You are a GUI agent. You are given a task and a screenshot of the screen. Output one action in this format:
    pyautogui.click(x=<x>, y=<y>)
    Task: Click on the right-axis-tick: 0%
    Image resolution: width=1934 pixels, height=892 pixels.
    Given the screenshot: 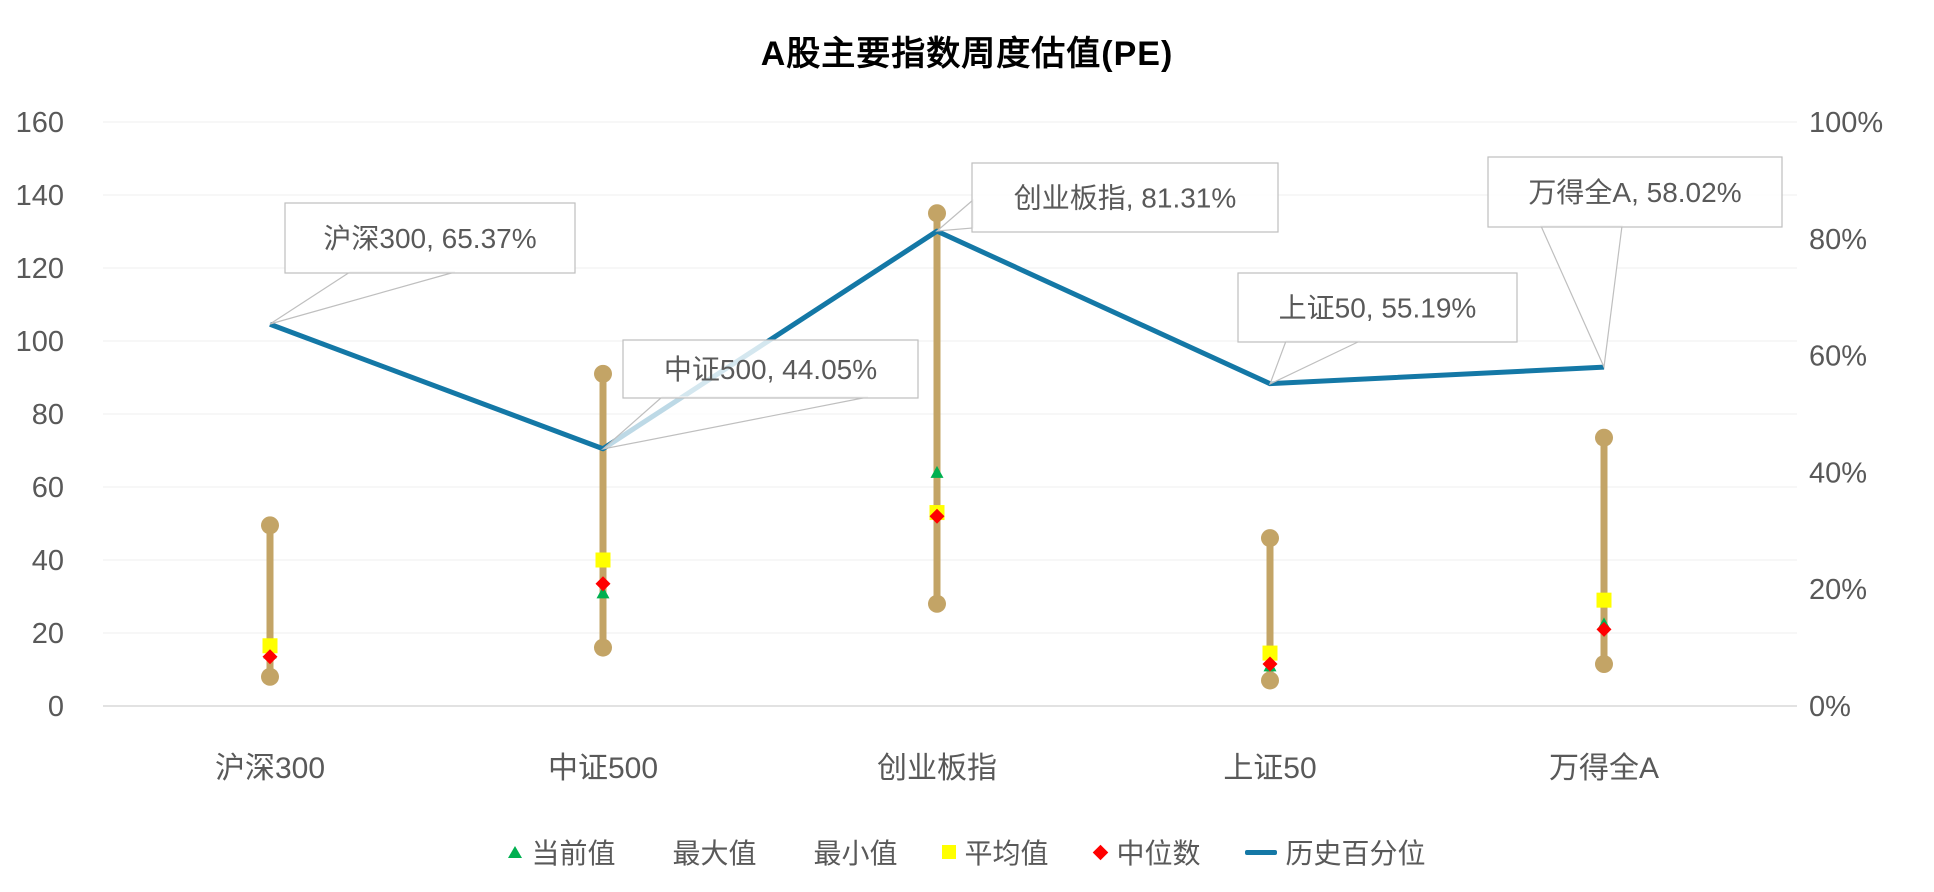 What is the action you would take?
    pyautogui.click(x=1830, y=707)
    